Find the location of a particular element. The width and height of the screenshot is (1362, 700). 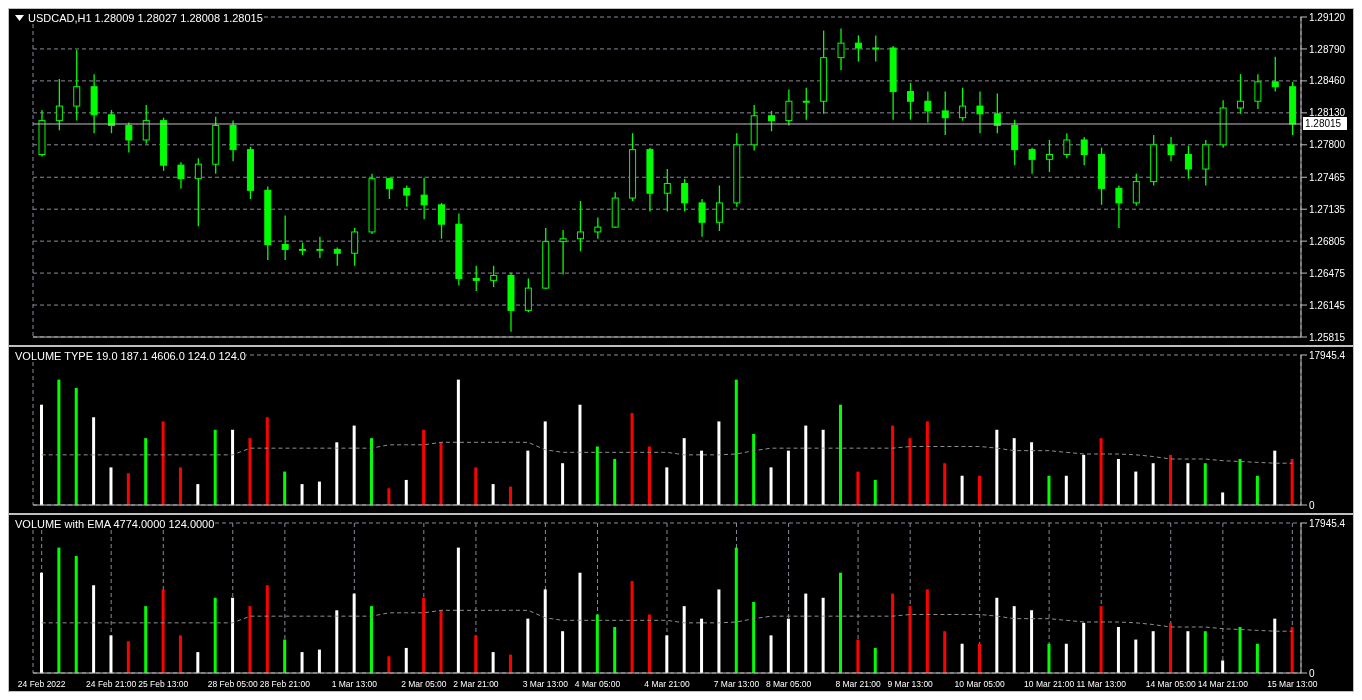

ref-line-label: 1.28015 is located at coordinates (1323, 123).